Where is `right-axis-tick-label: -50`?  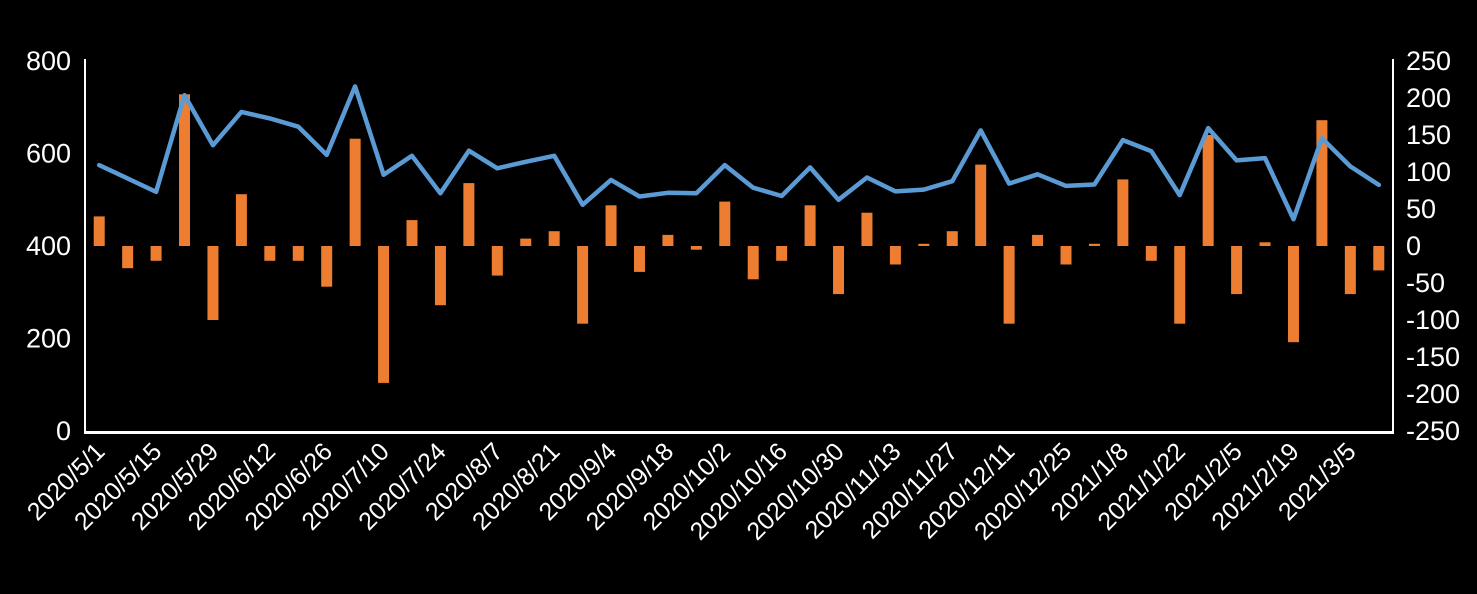
right-axis-tick-label: -50 is located at coordinates (1425, 283).